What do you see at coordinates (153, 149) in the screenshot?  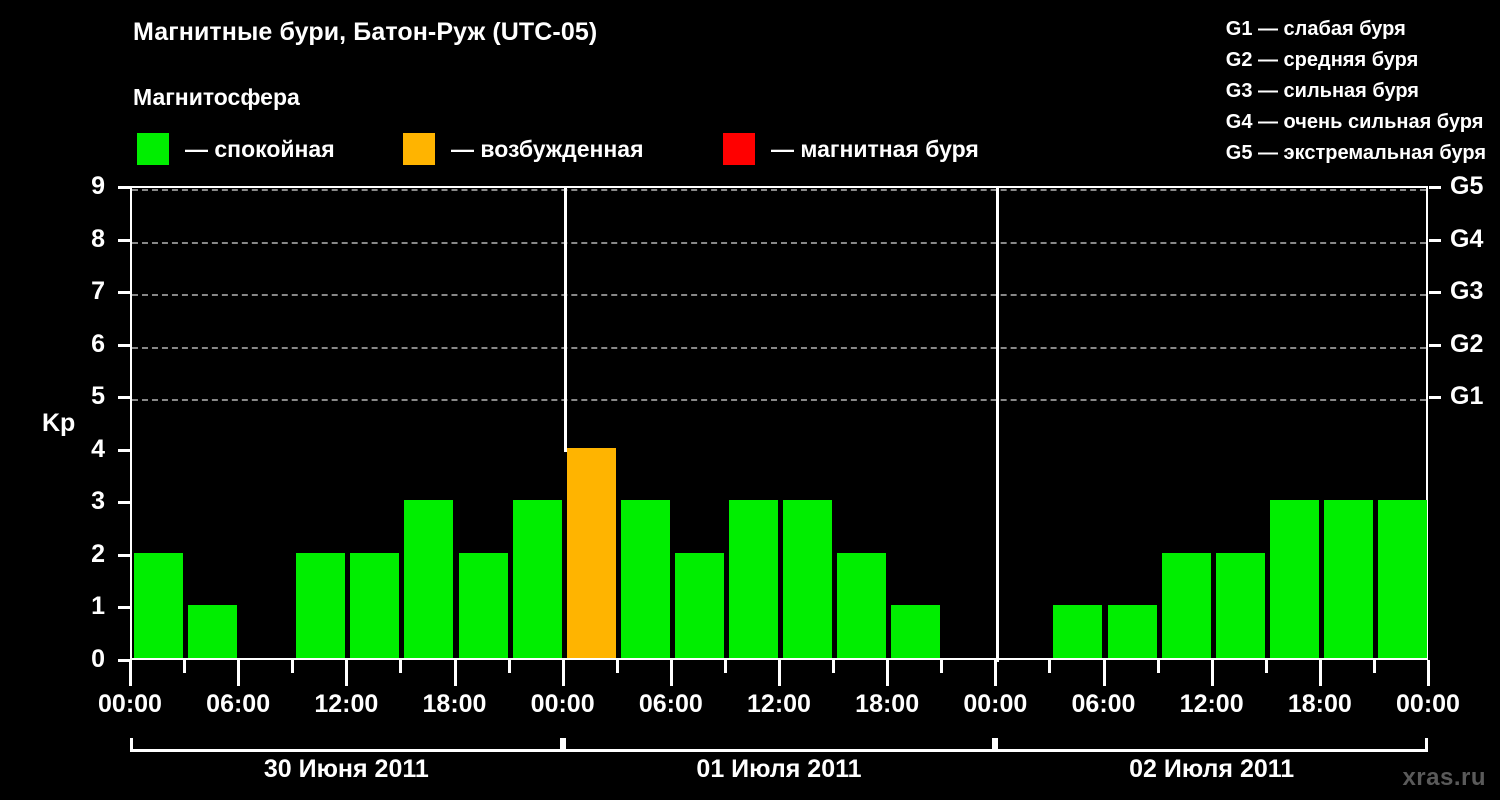 I see `legend-swatch-quiet` at bounding box center [153, 149].